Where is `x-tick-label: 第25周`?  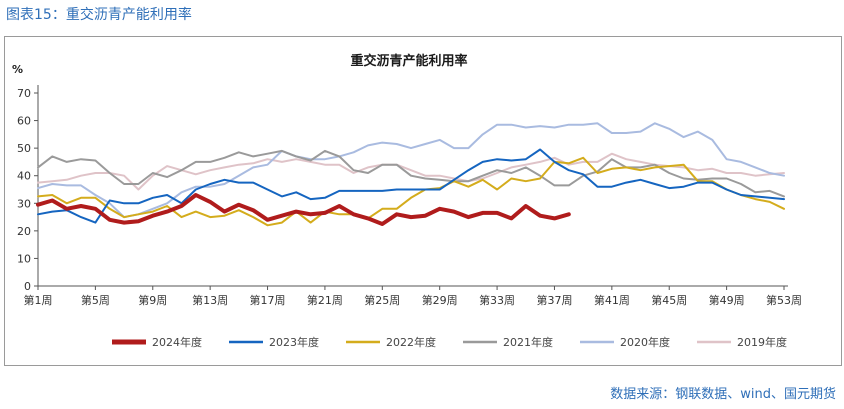
x-tick-label: 第25周 is located at coordinates (382, 300).